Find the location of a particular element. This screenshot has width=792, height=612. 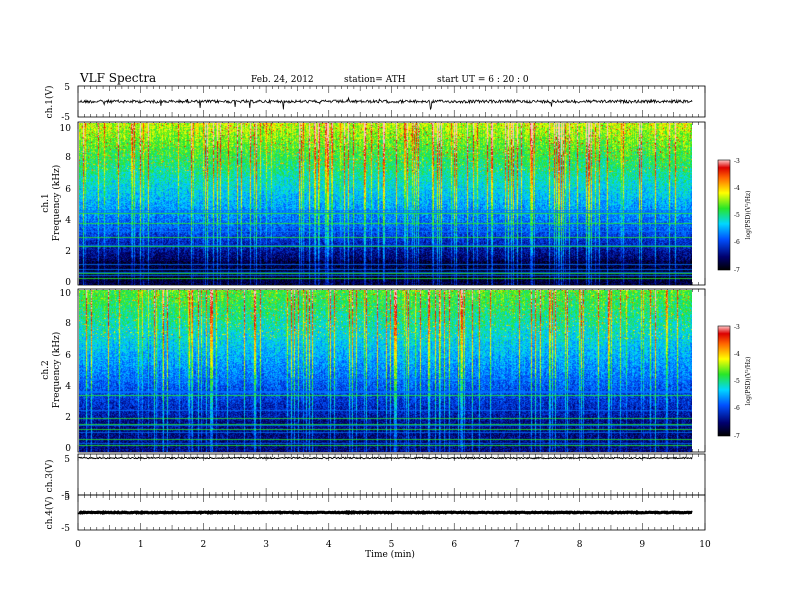

start-time-label: start UT = 6 : 20 : 0 is located at coordinates (483, 80).